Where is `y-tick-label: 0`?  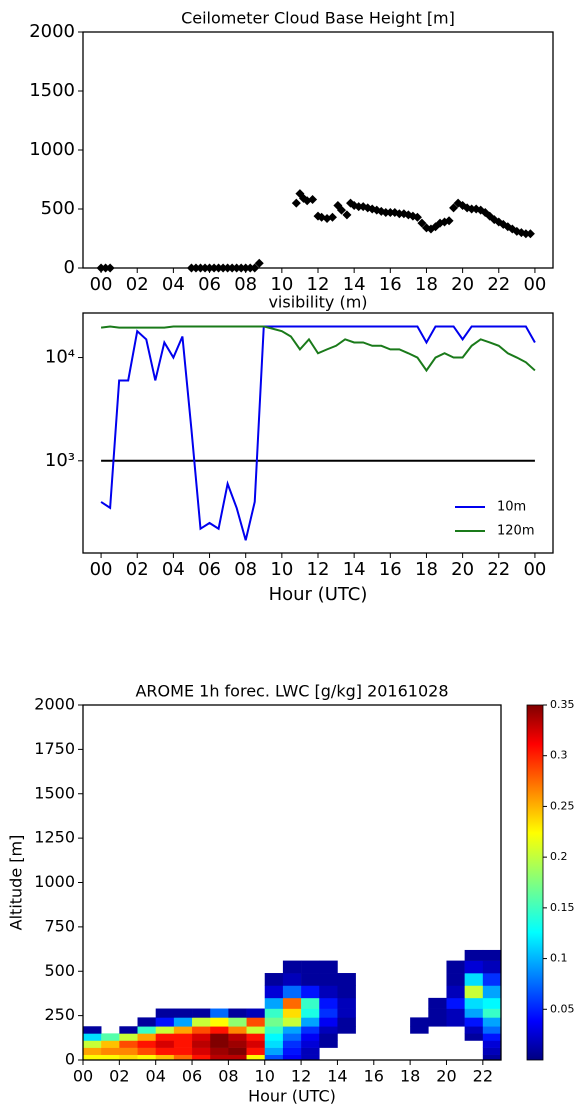 y-tick-label: 0 is located at coordinates (70, 1059).